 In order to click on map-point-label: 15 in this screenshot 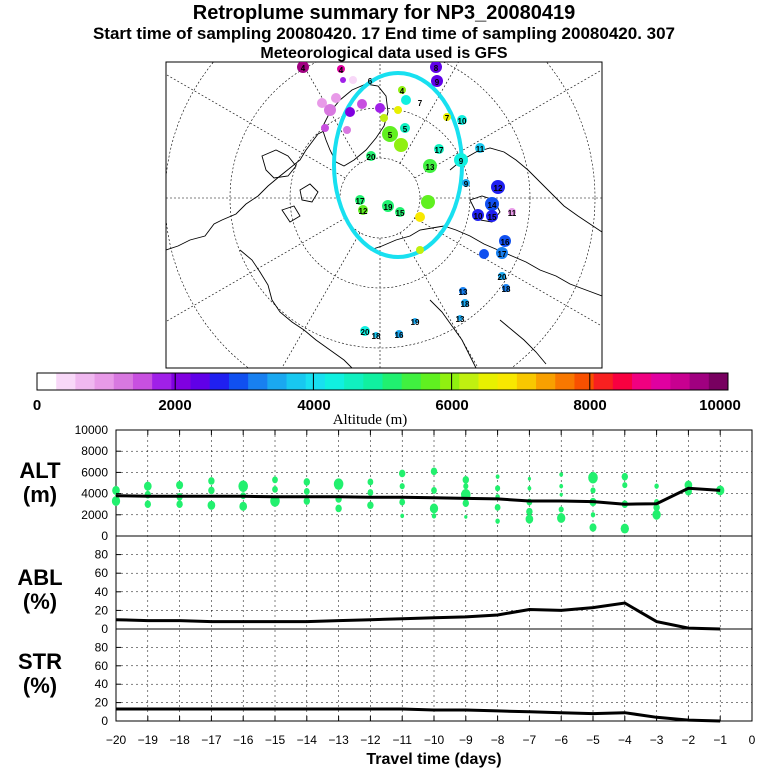, I will do `click(492, 217)`.